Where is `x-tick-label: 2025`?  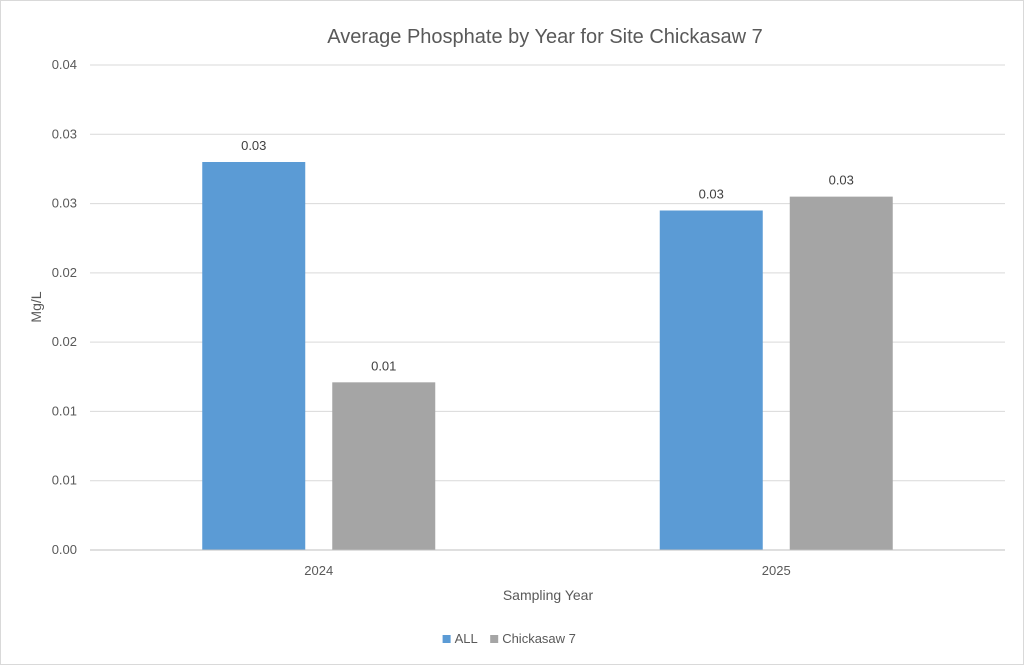
x-tick-label: 2025 is located at coordinates (776, 570).